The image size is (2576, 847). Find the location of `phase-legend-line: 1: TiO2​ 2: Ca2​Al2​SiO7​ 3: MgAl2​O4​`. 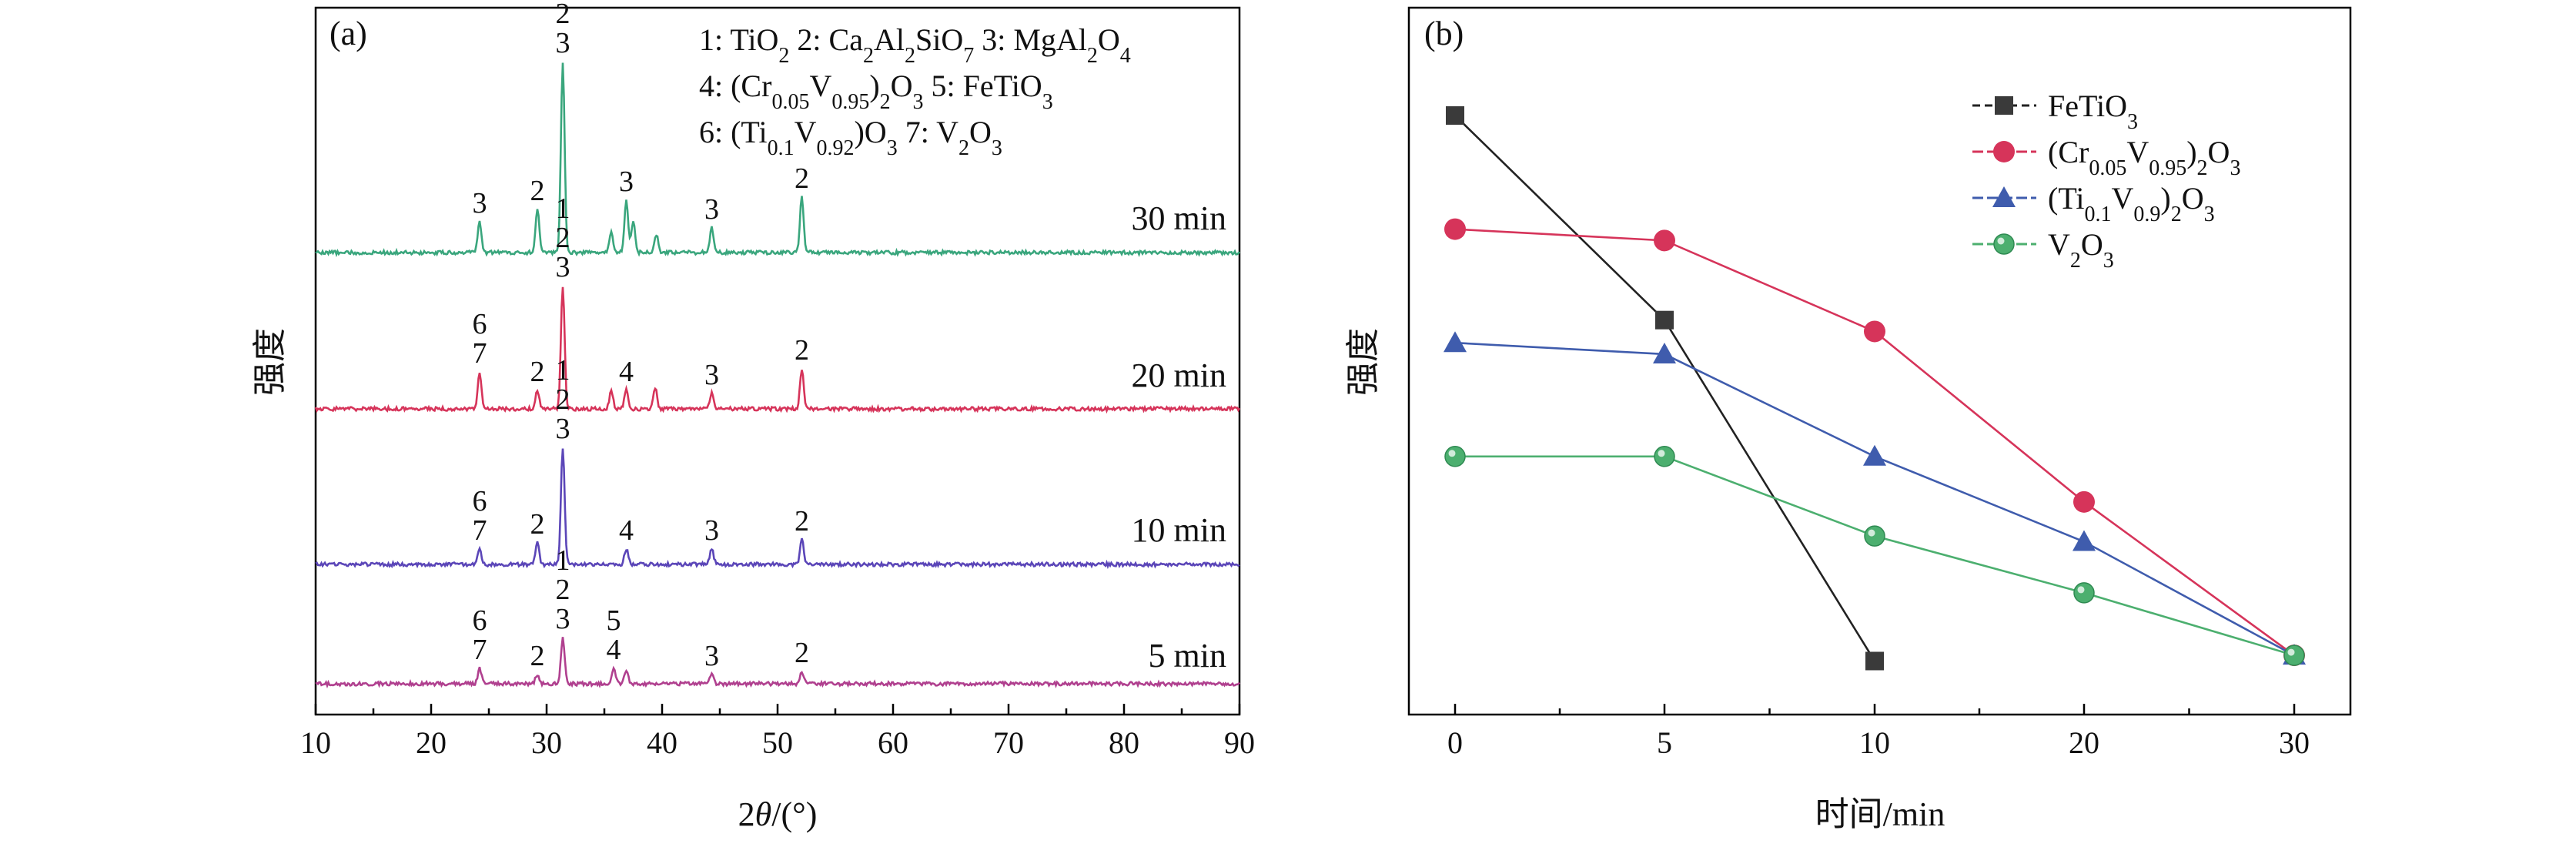

phase-legend-line: 1: TiO2​ 2: Ca2​Al2​SiO7​ 3: MgAl2​O4​ is located at coordinates (915, 45).